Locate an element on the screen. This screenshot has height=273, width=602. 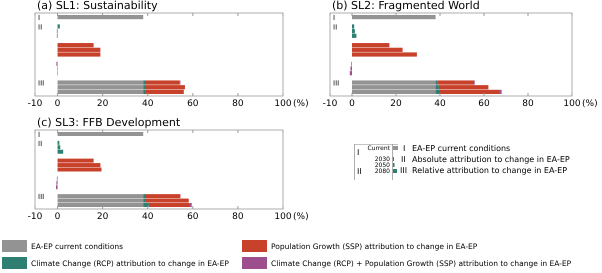
chart-title: (b) SL2: Fragmented World is located at coordinates (406, 6).